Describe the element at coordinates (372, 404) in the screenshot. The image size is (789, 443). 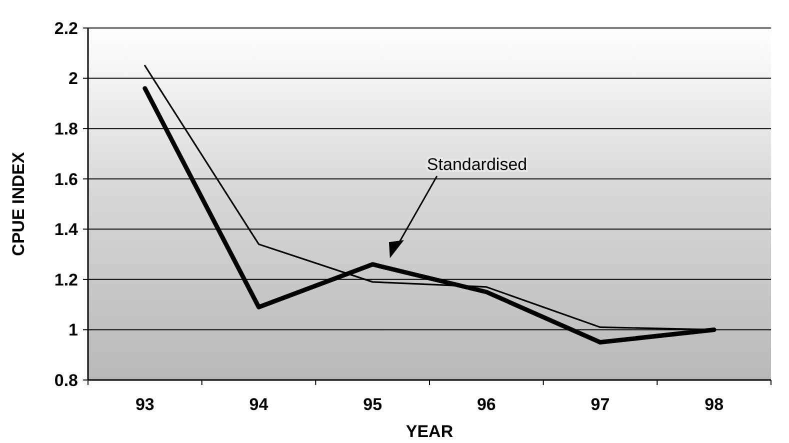
I see `x-tick-label: 95` at that location.